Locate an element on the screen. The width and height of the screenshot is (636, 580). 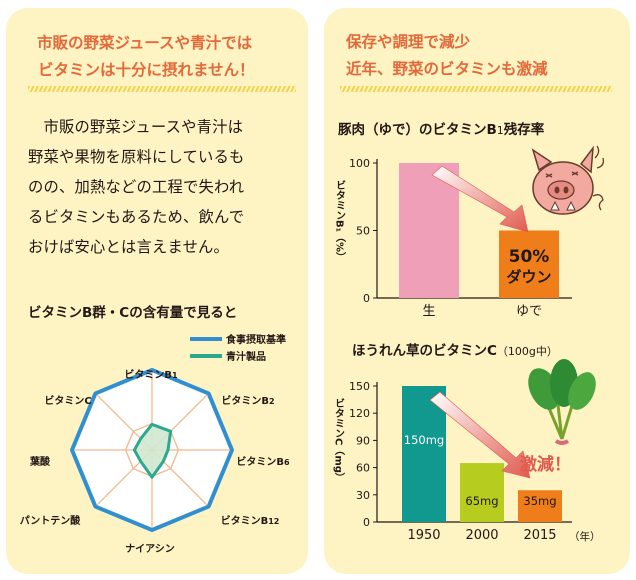
radar-axis-label: ナイアシン is located at coordinates (150, 549).